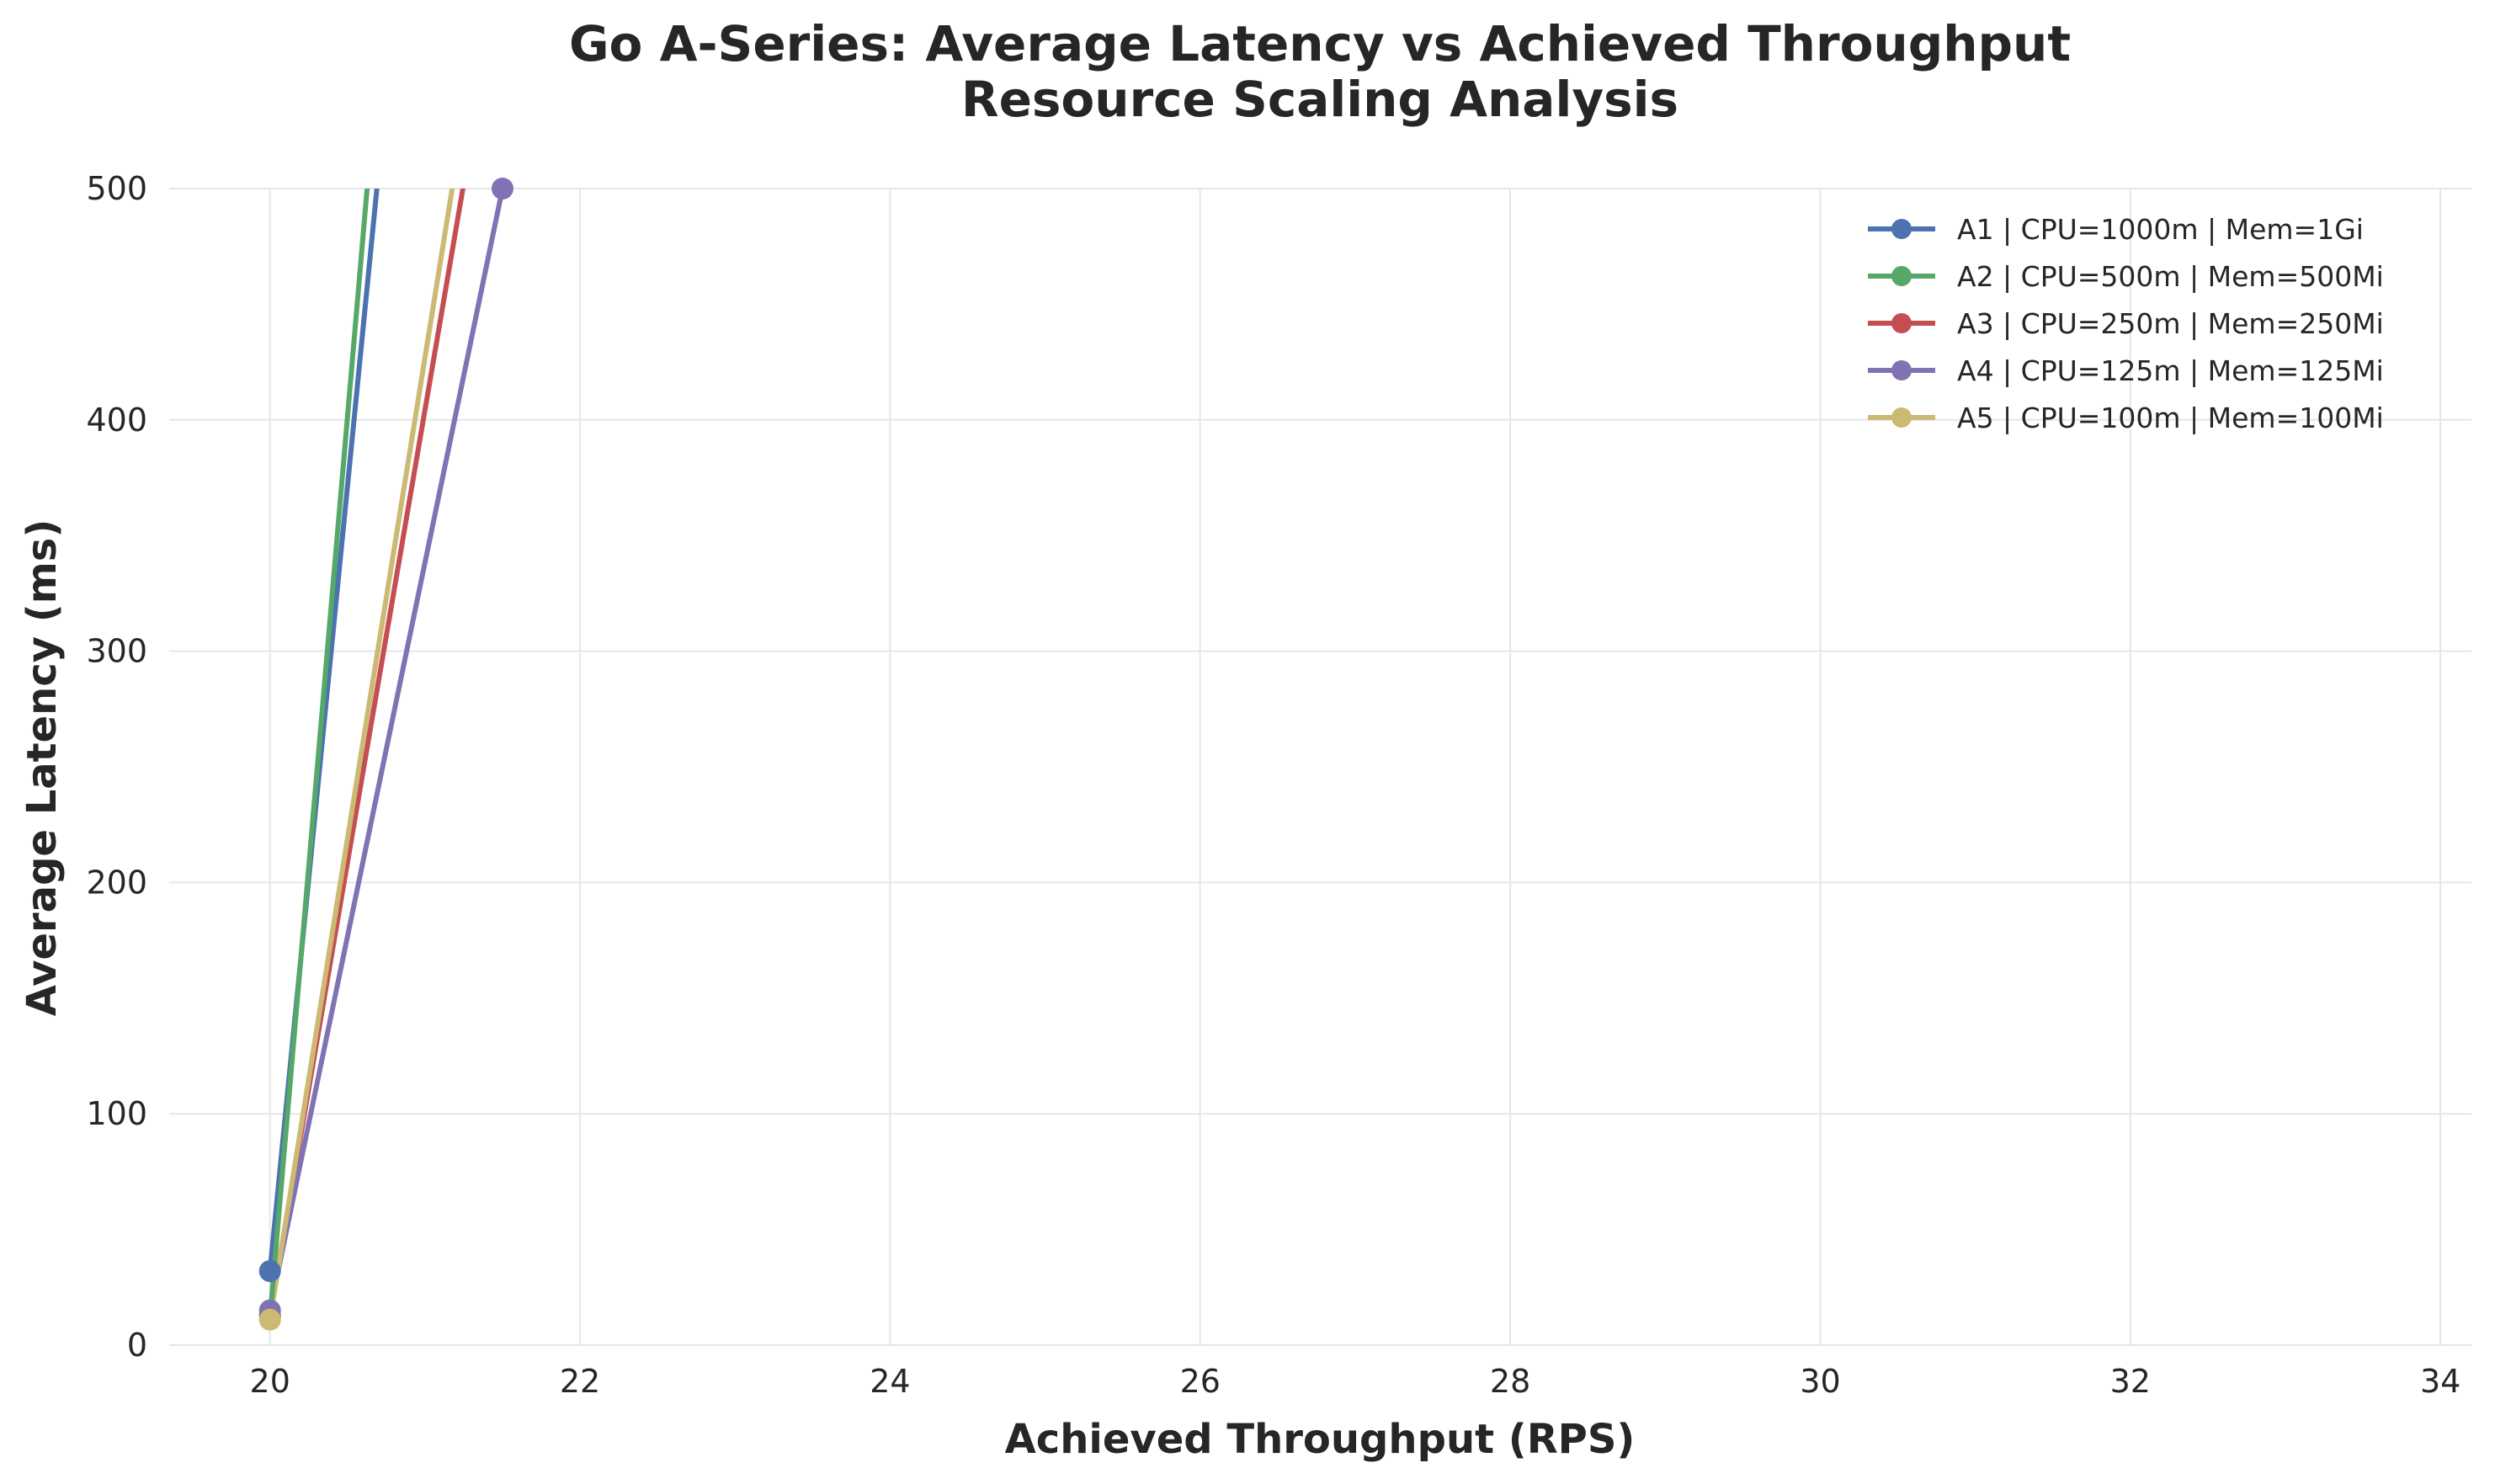 The width and height of the screenshot is (2495, 1484). I want to click on series-line-a5, so click(361, 755).